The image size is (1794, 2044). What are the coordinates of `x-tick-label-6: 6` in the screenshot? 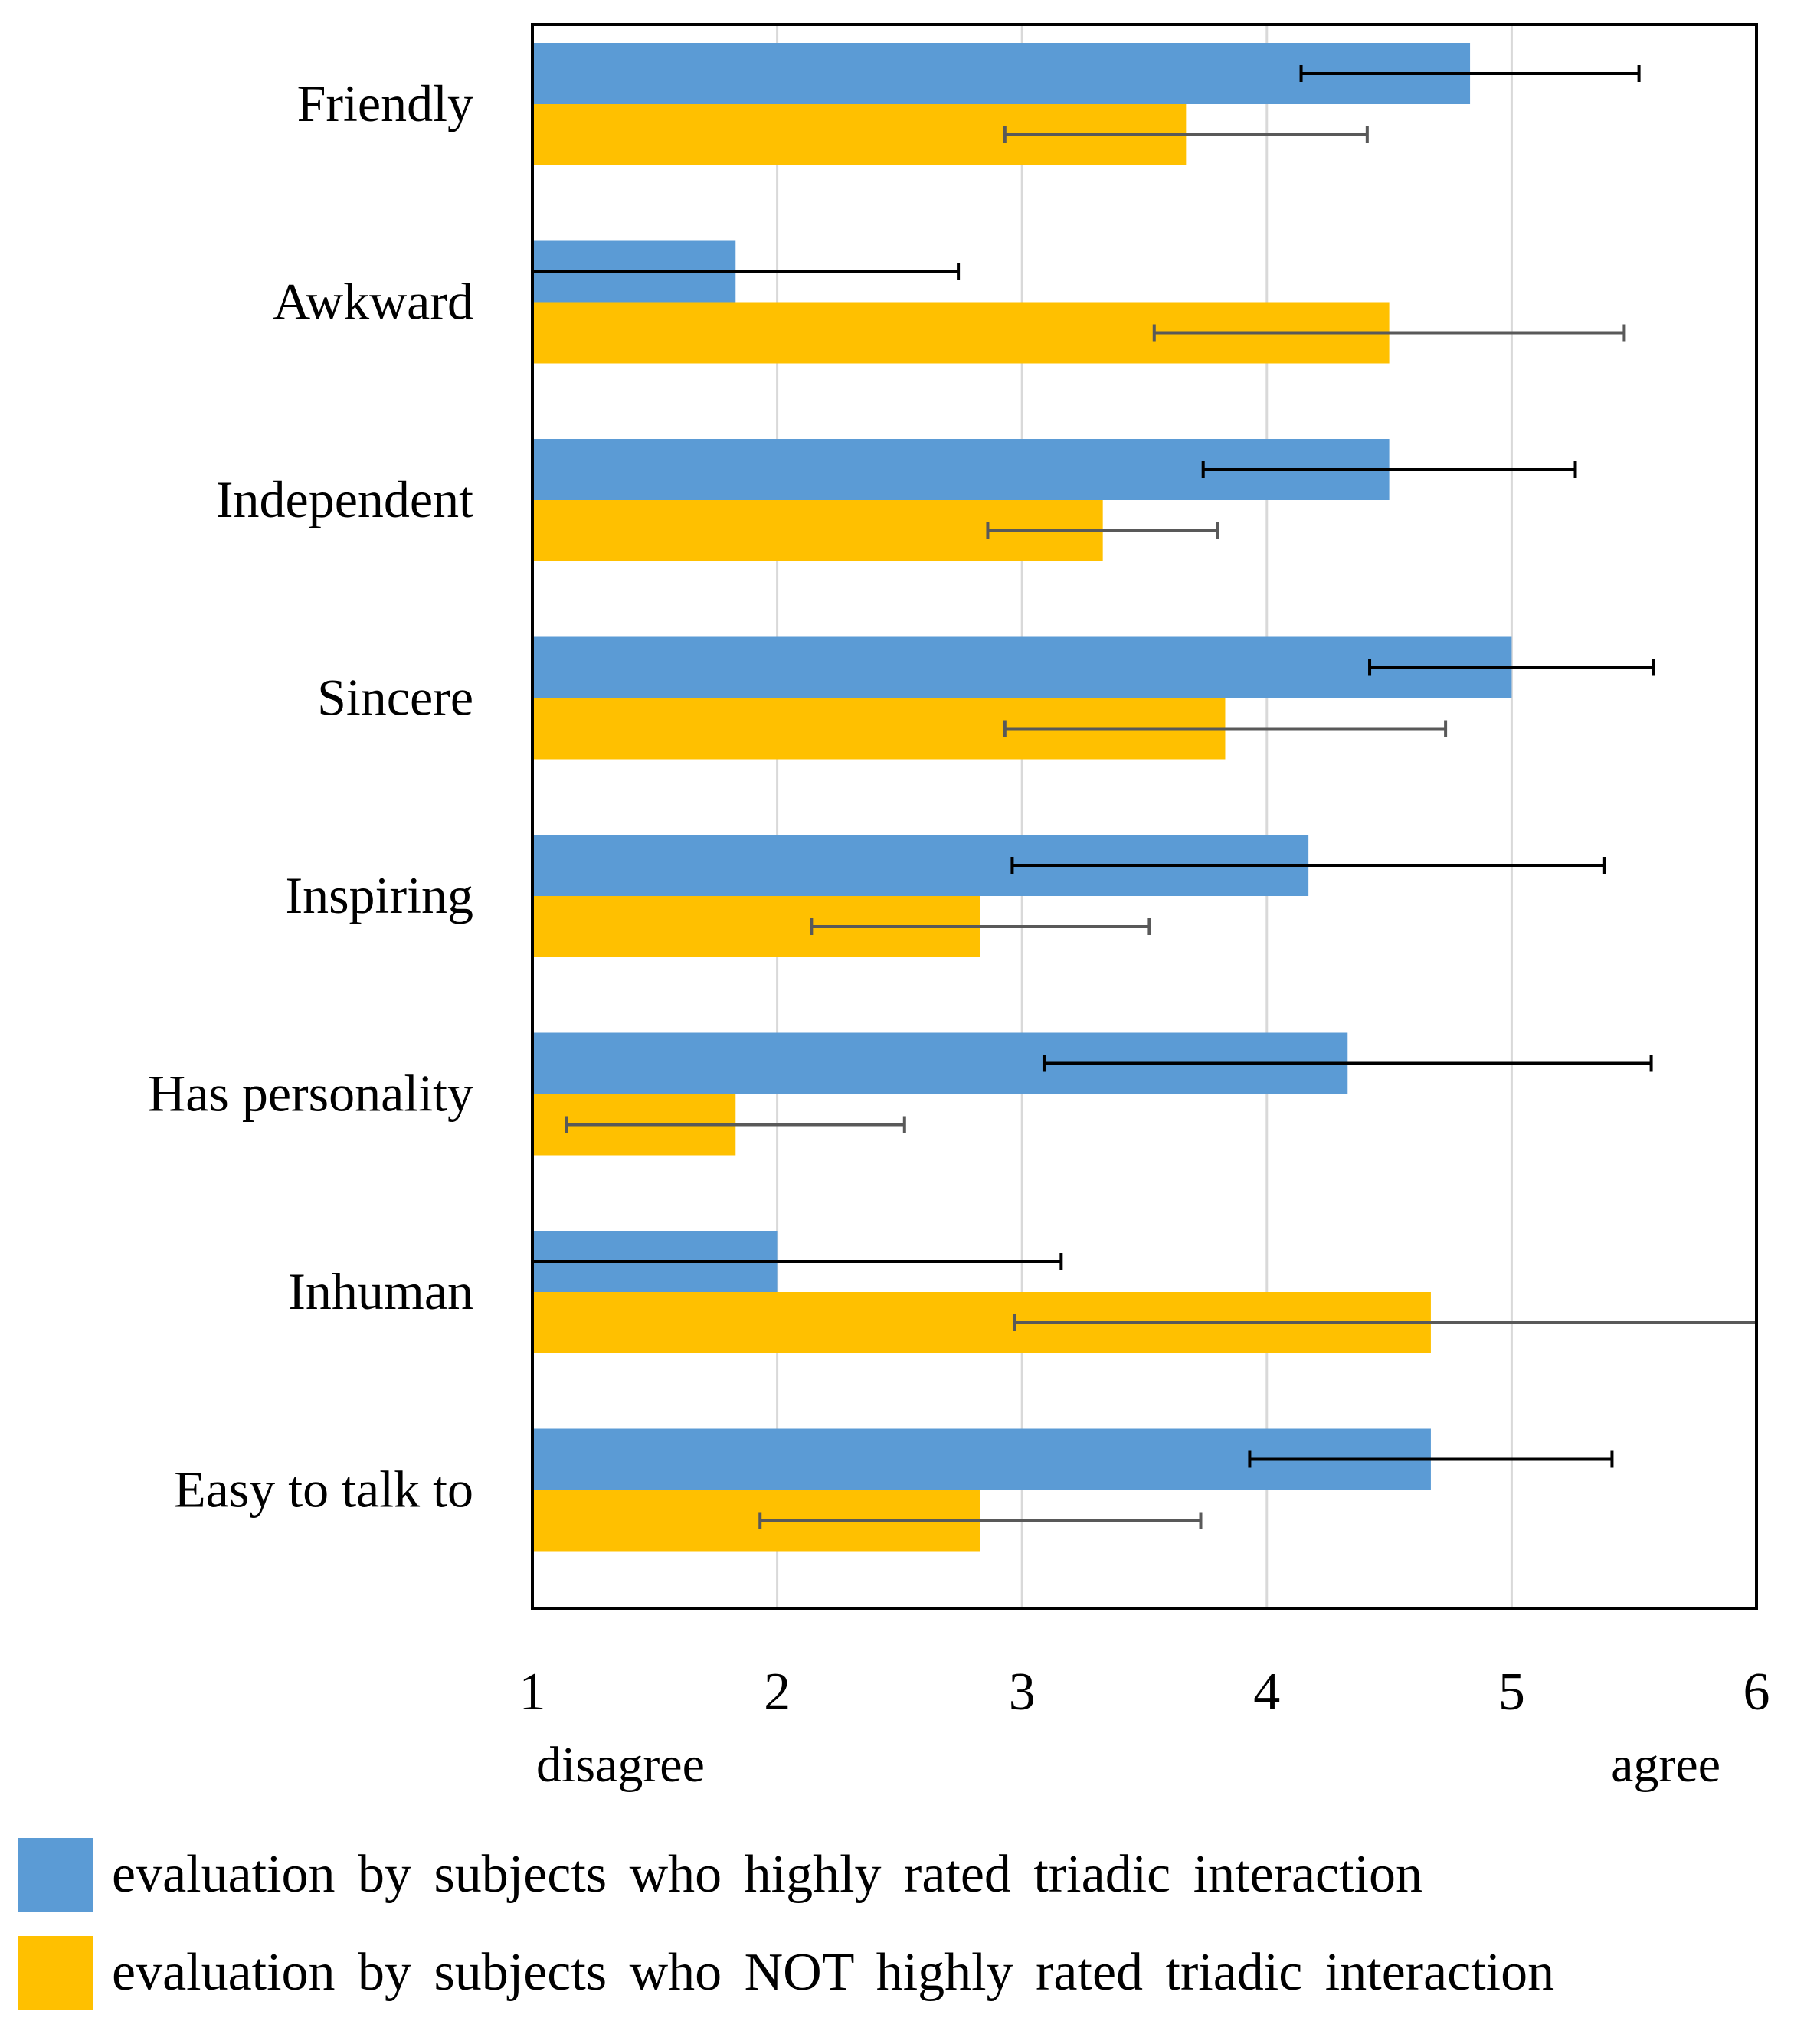 It's located at (1756, 1692).